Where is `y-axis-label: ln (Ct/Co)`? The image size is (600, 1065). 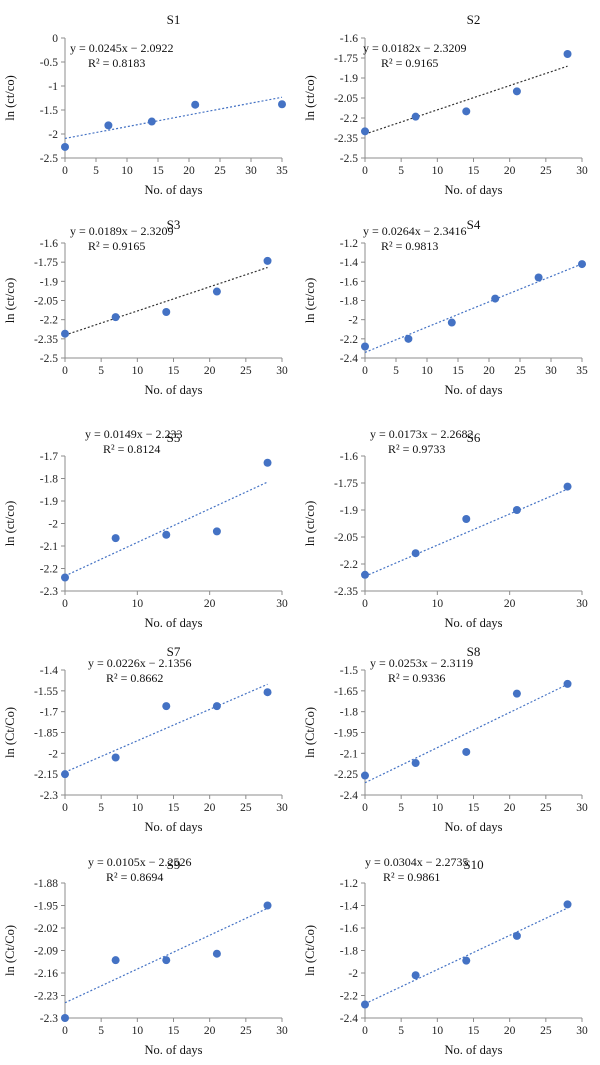
y-axis-label: ln (Ct/Co) is located at coordinates (310, 950).